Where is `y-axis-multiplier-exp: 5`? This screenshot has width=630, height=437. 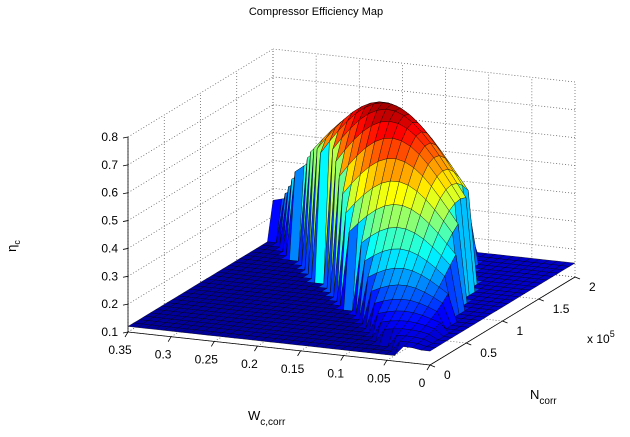
y-axis-multiplier-exp: 5 is located at coordinates (612, 334).